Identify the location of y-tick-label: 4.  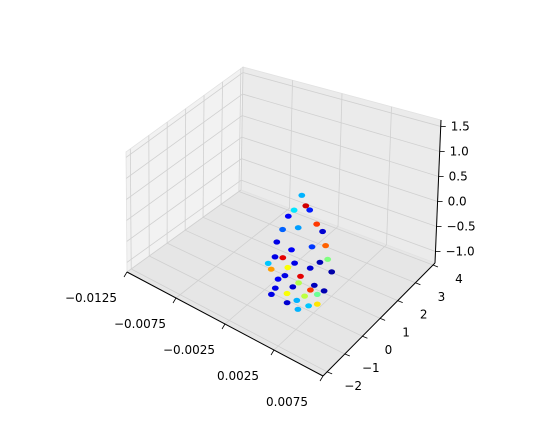
(459, 279).